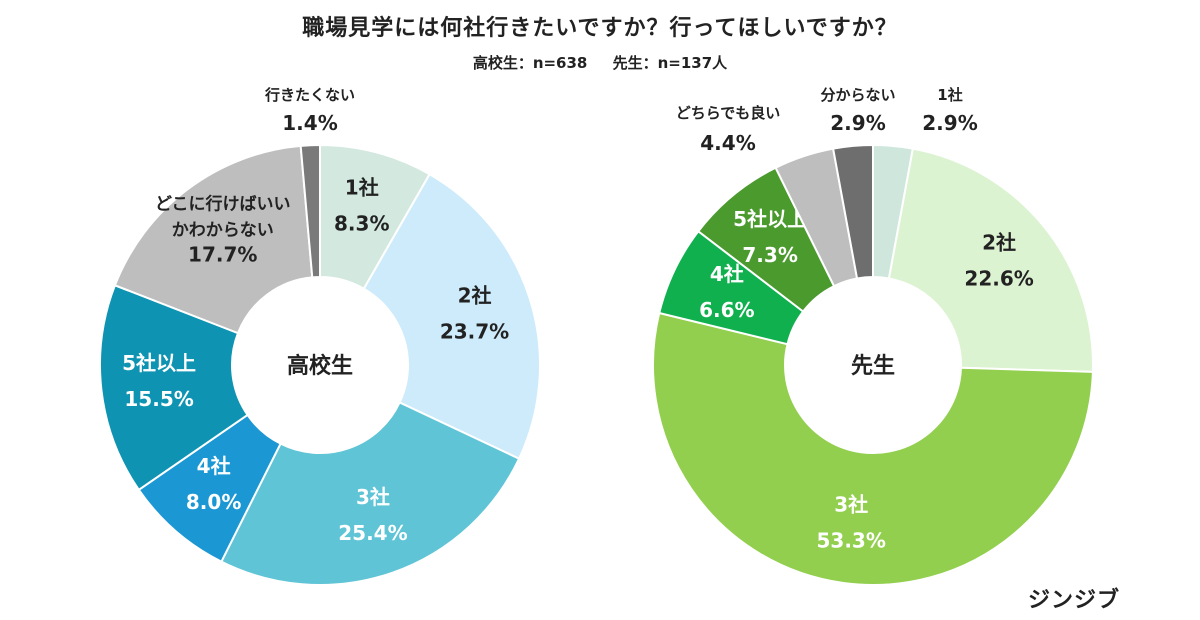  What do you see at coordinates (850, 541) in the screenshot?
I see `slice-value-label-2-3: 53.3%` at bounding box center [850, 541].